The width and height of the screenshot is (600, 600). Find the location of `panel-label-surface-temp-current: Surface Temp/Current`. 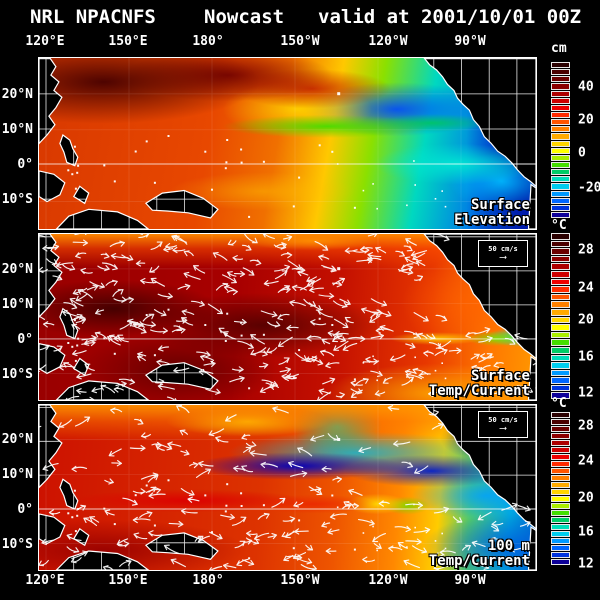

panel-label-surface-temp-current: Surface Temp/Current is located at coordinates (479, 384).